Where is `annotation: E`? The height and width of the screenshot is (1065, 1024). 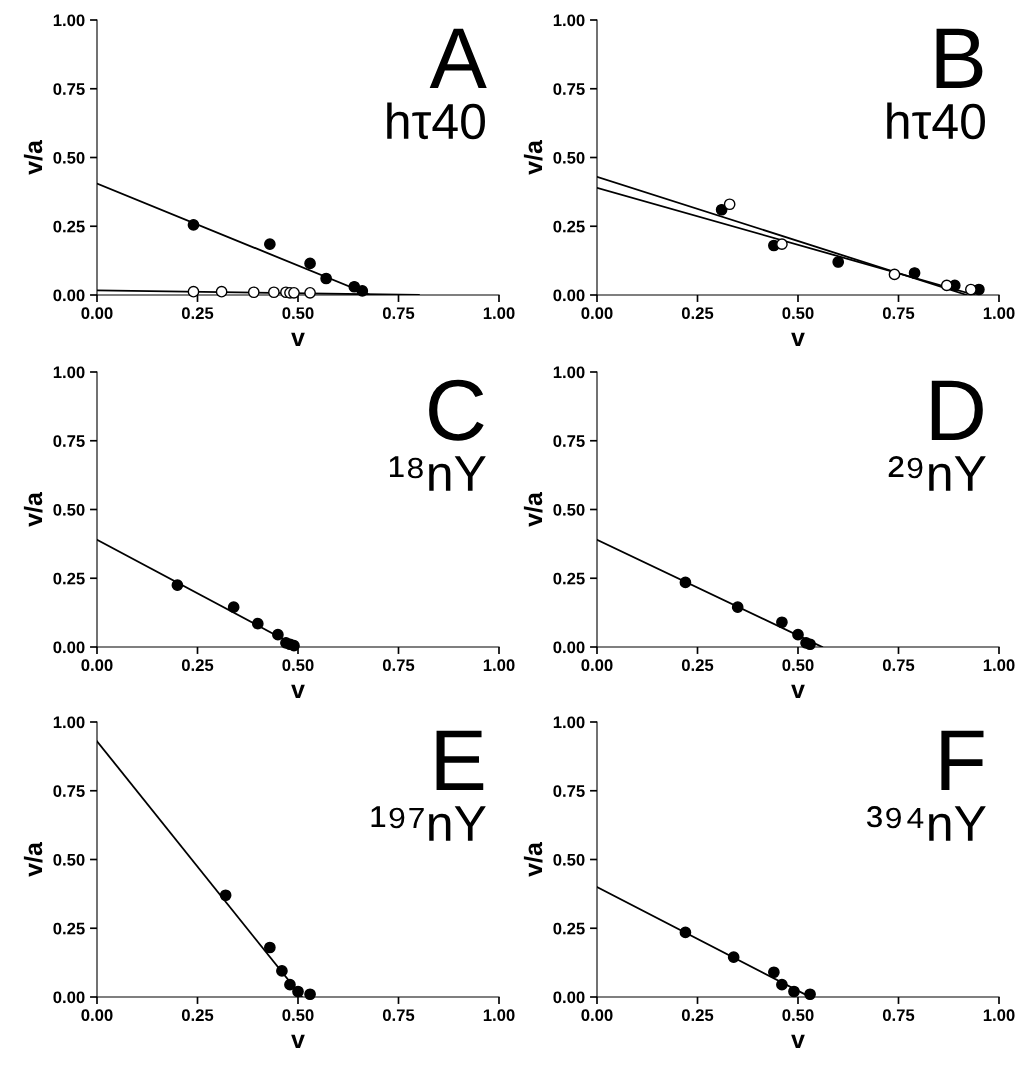 annotation: E is located at coordinates (460, 760).